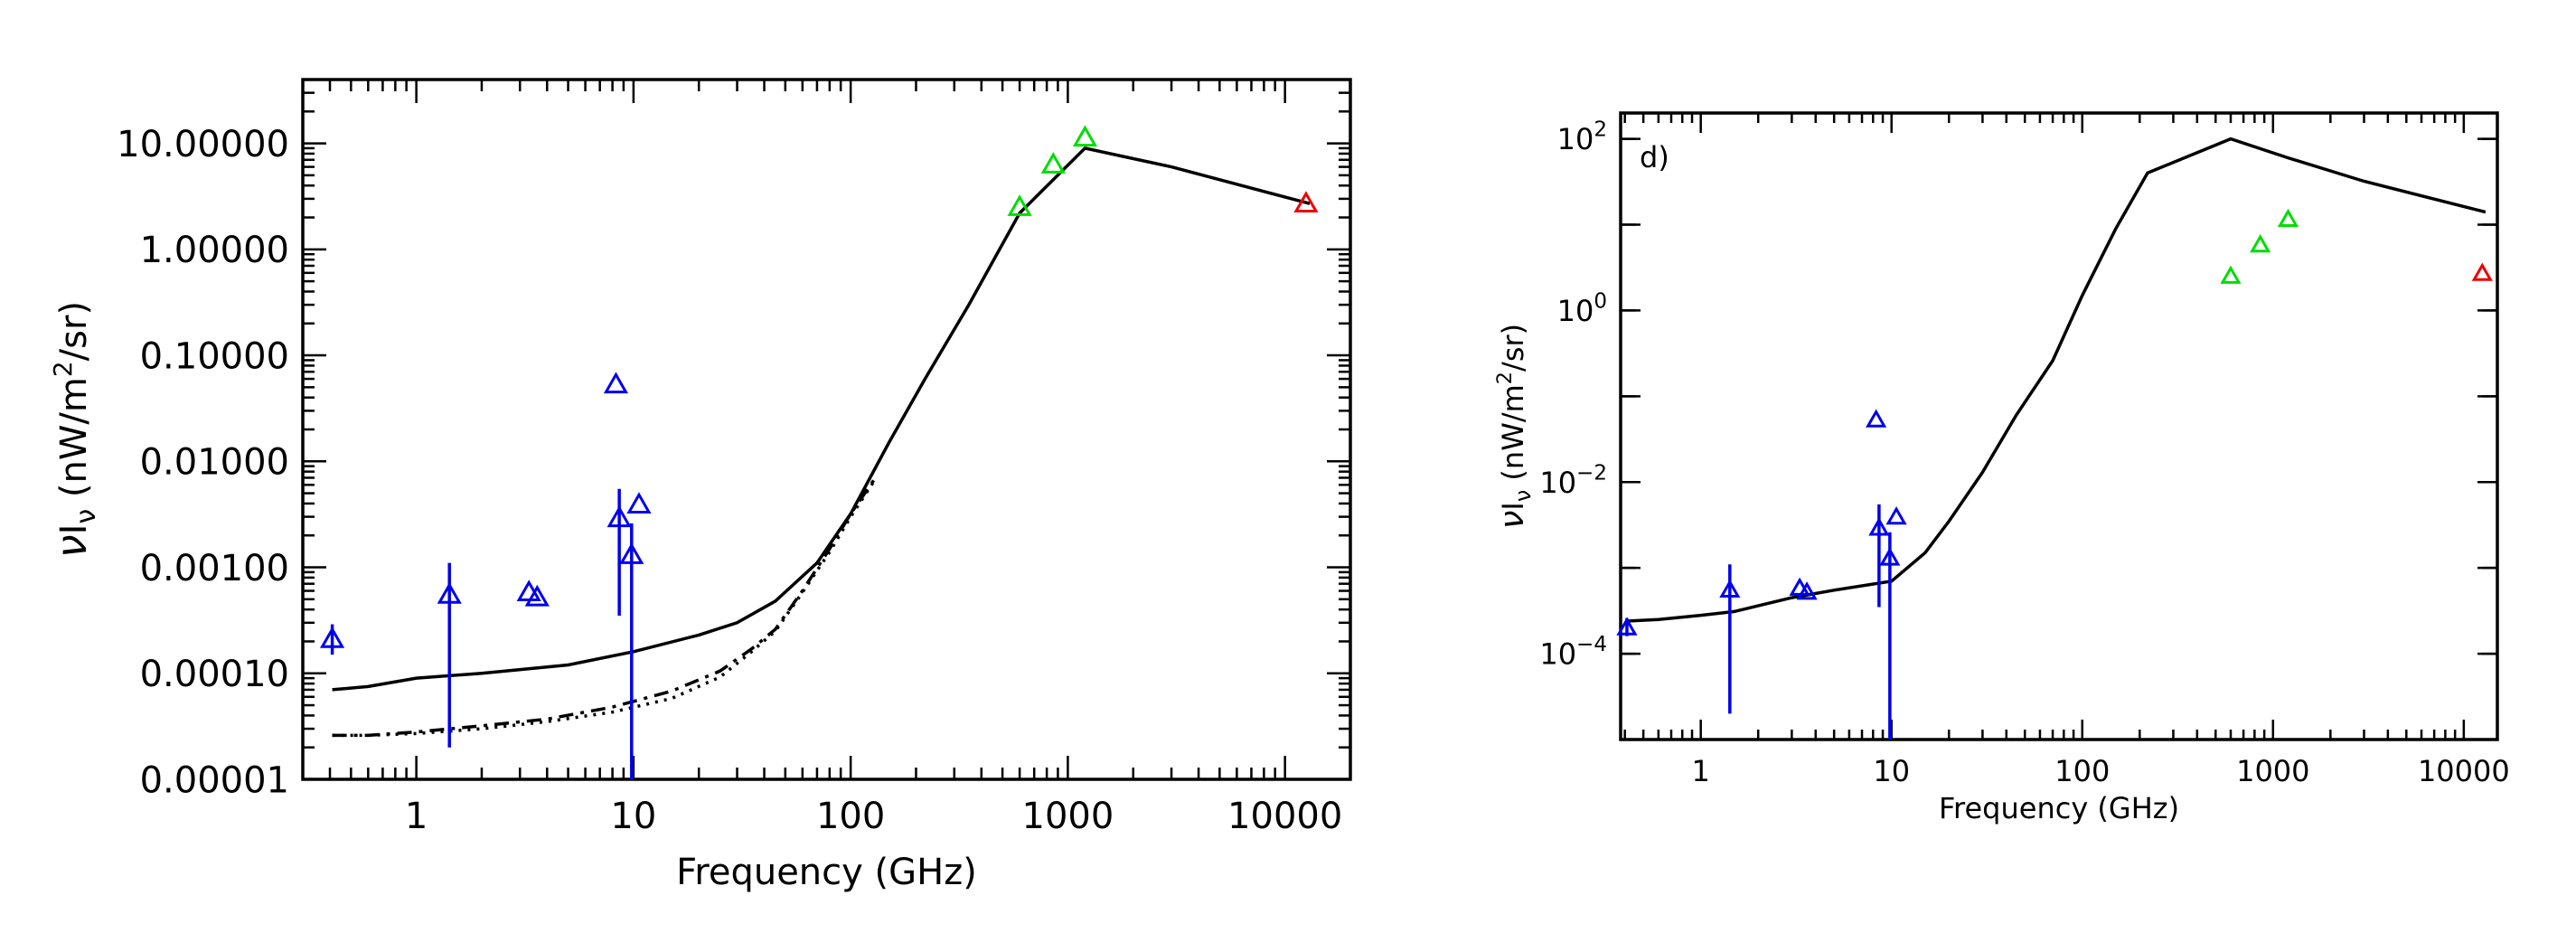  Describe the element at coordinates (214, 780) in the screenshot. I see `y-tick-label: 0.00001` at that location.